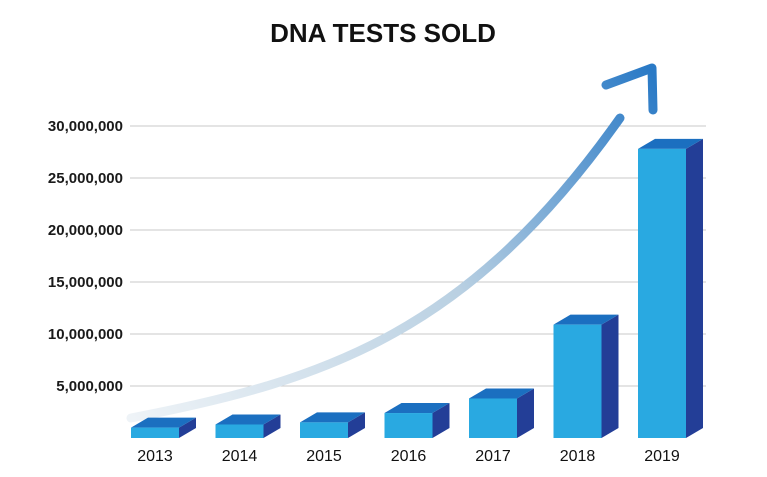 Image resolution: width=767 pixels, height=477 pixels. I want to click on bar-2018, so click(586, 376).